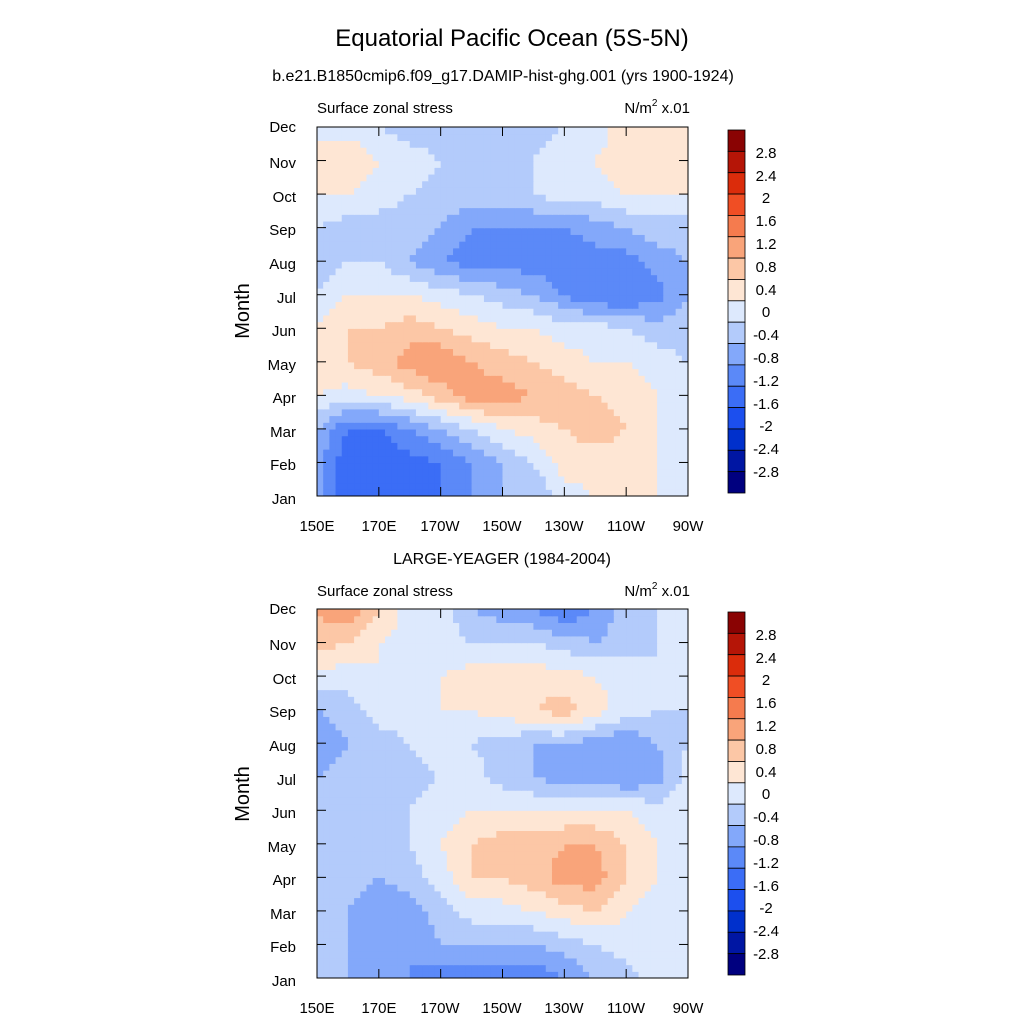 The height and width of the screenshot is (1024, 1024). I want to click on top-colorbar-box, so click(736, 375).